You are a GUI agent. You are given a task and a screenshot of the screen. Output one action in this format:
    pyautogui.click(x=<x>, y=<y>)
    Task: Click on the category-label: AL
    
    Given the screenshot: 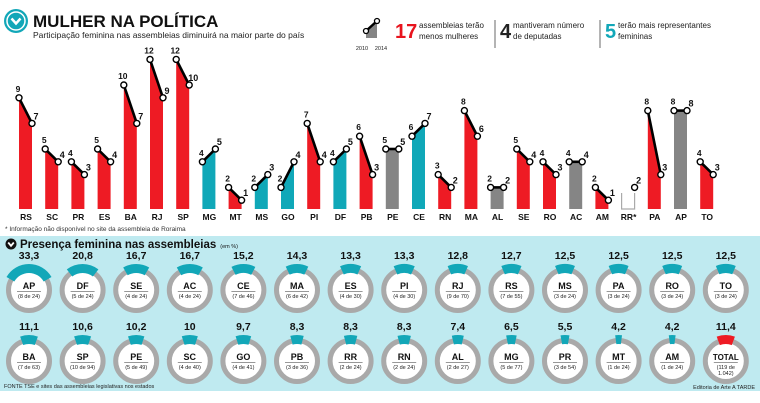 What is the action you would take?
    pyautogui.click(x=497, y=217)
    